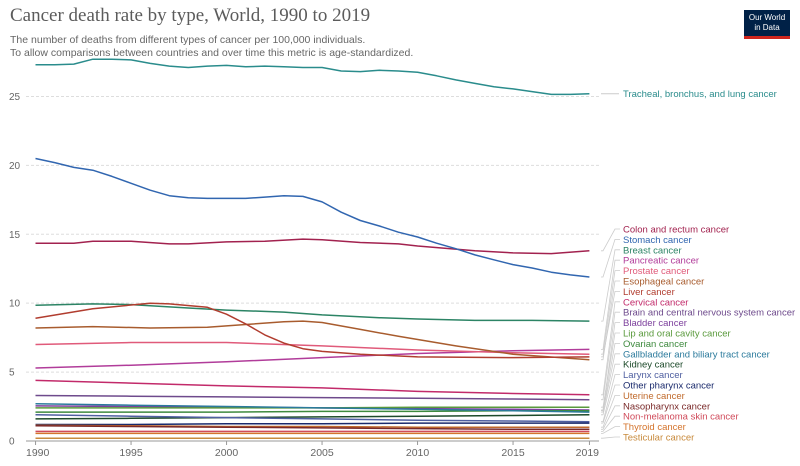 The height and width of the screenshot is (466, 800). I want to click on series-label: Non-melanoma skin cancer, so click(681, 417).